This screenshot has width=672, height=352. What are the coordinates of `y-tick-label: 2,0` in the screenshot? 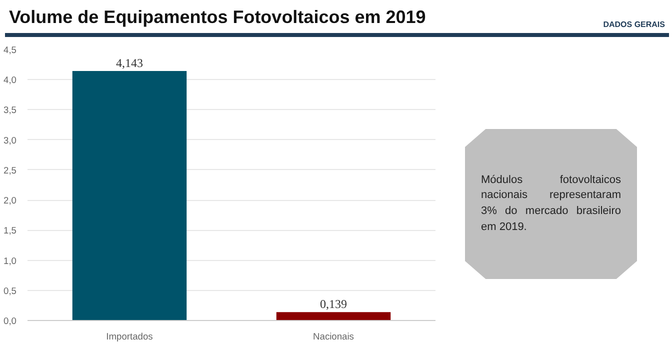 It's located at (10, 201).